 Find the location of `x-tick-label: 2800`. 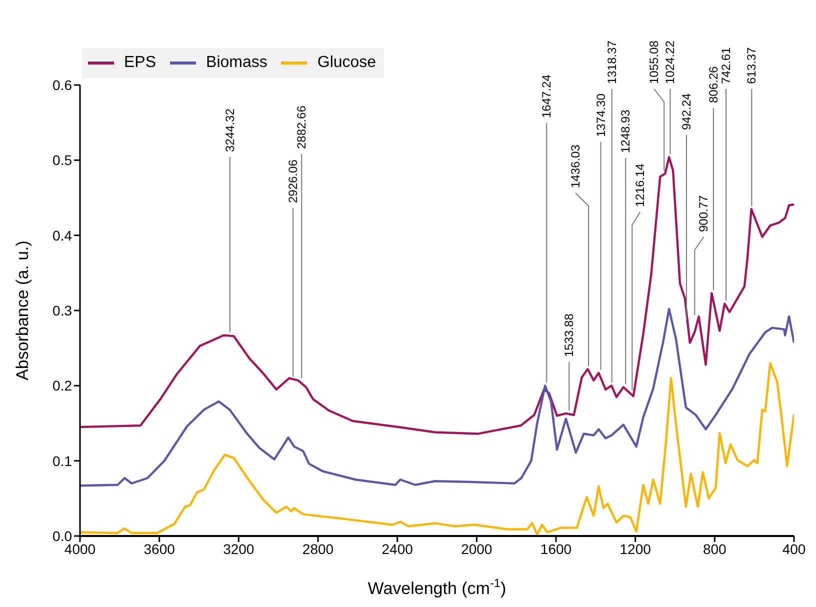

x-tick-label: 2800 is located at coordinates (318, 548).